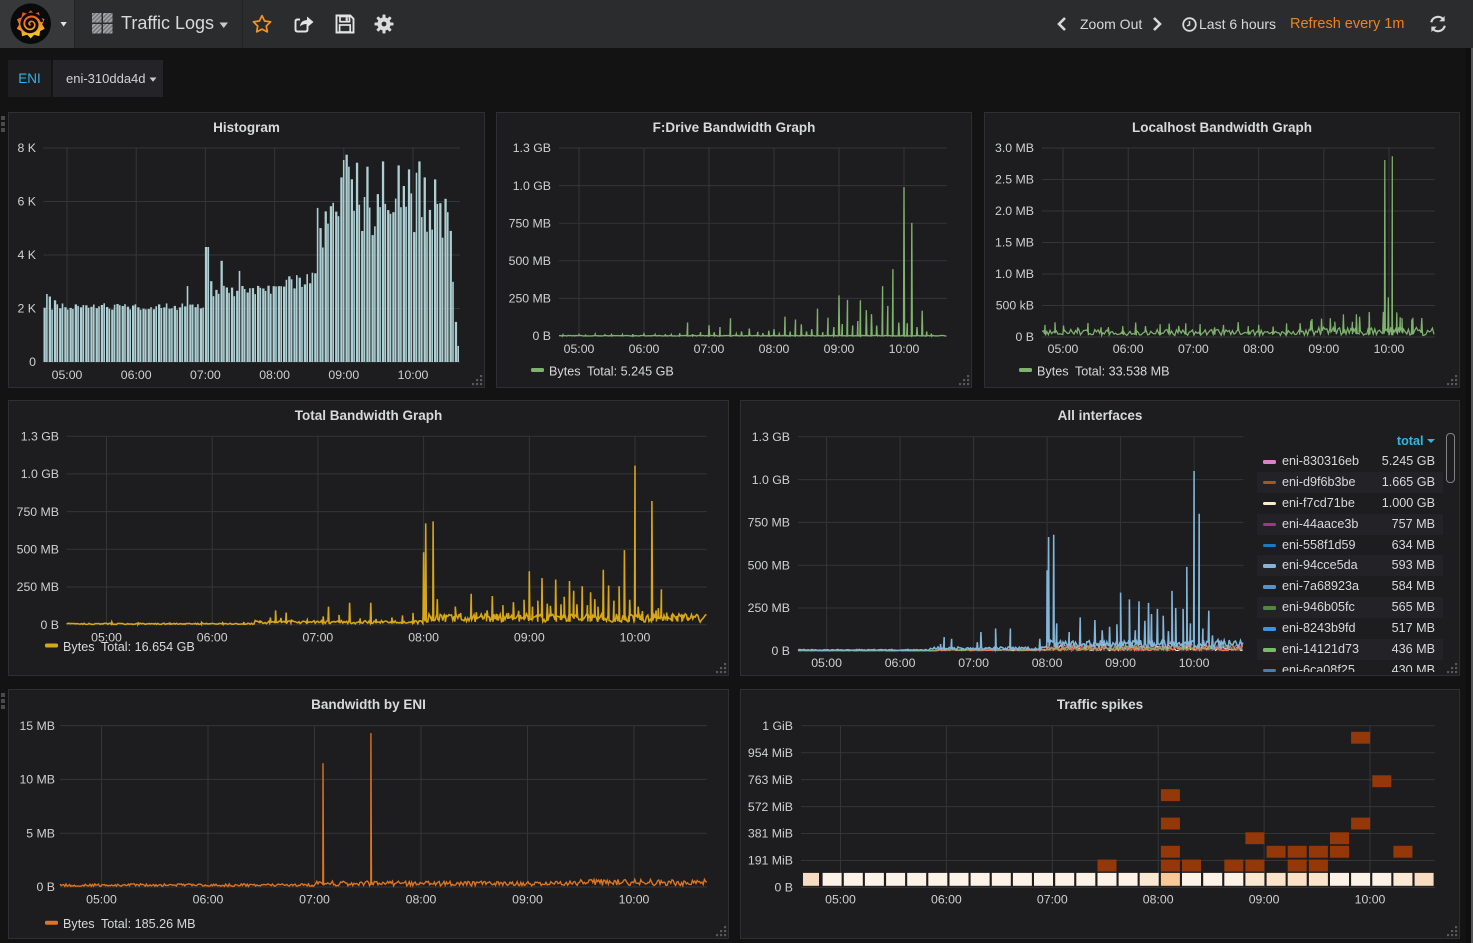 The width and height of the screenshot is (1473, 943). What do you see at coordinates (770, 753) in the screenshot?
I see `svg-text: 954 MiB` at bounding box center [770, 753].